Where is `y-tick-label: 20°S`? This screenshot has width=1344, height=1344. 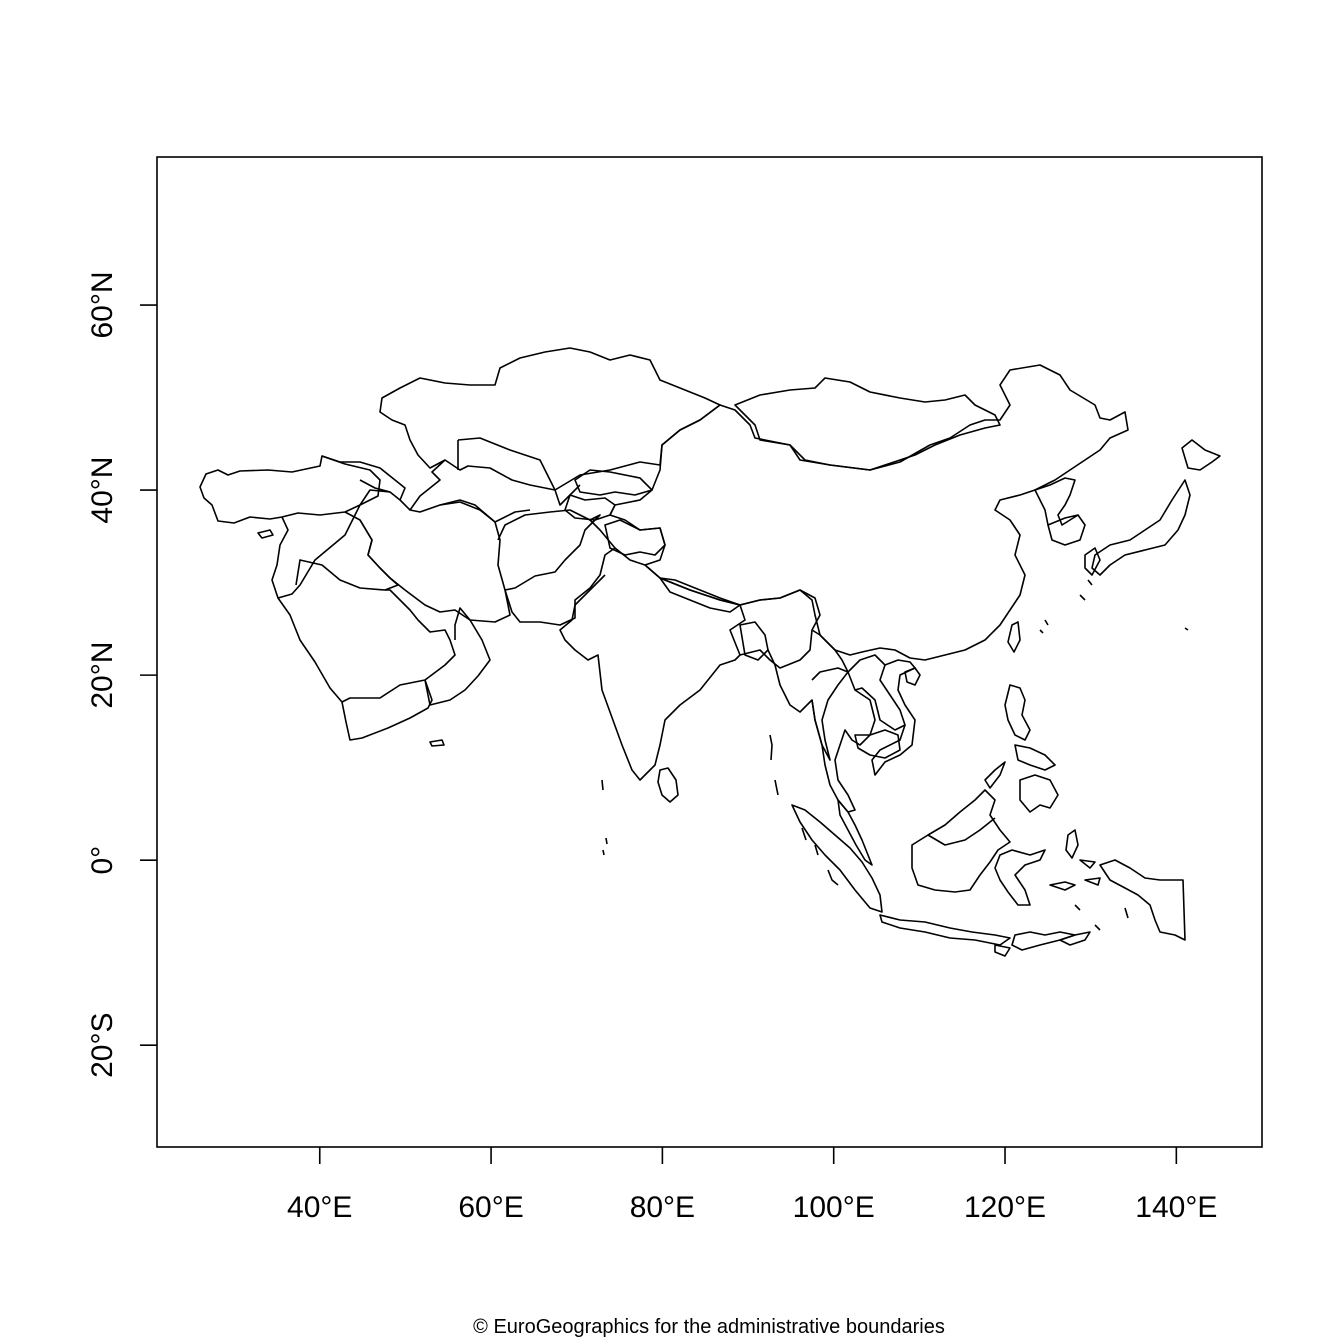
y-tick-label: 20°S is located at coordinates (102, 1045).